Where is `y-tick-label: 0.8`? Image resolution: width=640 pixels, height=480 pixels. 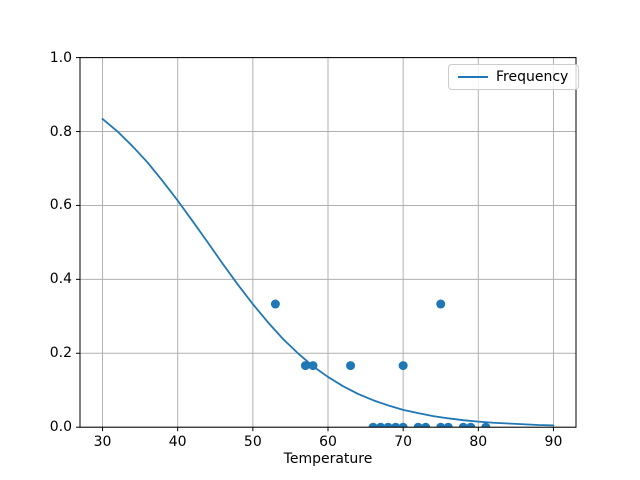 y-tick-label: 0.8 is located at coordinates (60, 131).